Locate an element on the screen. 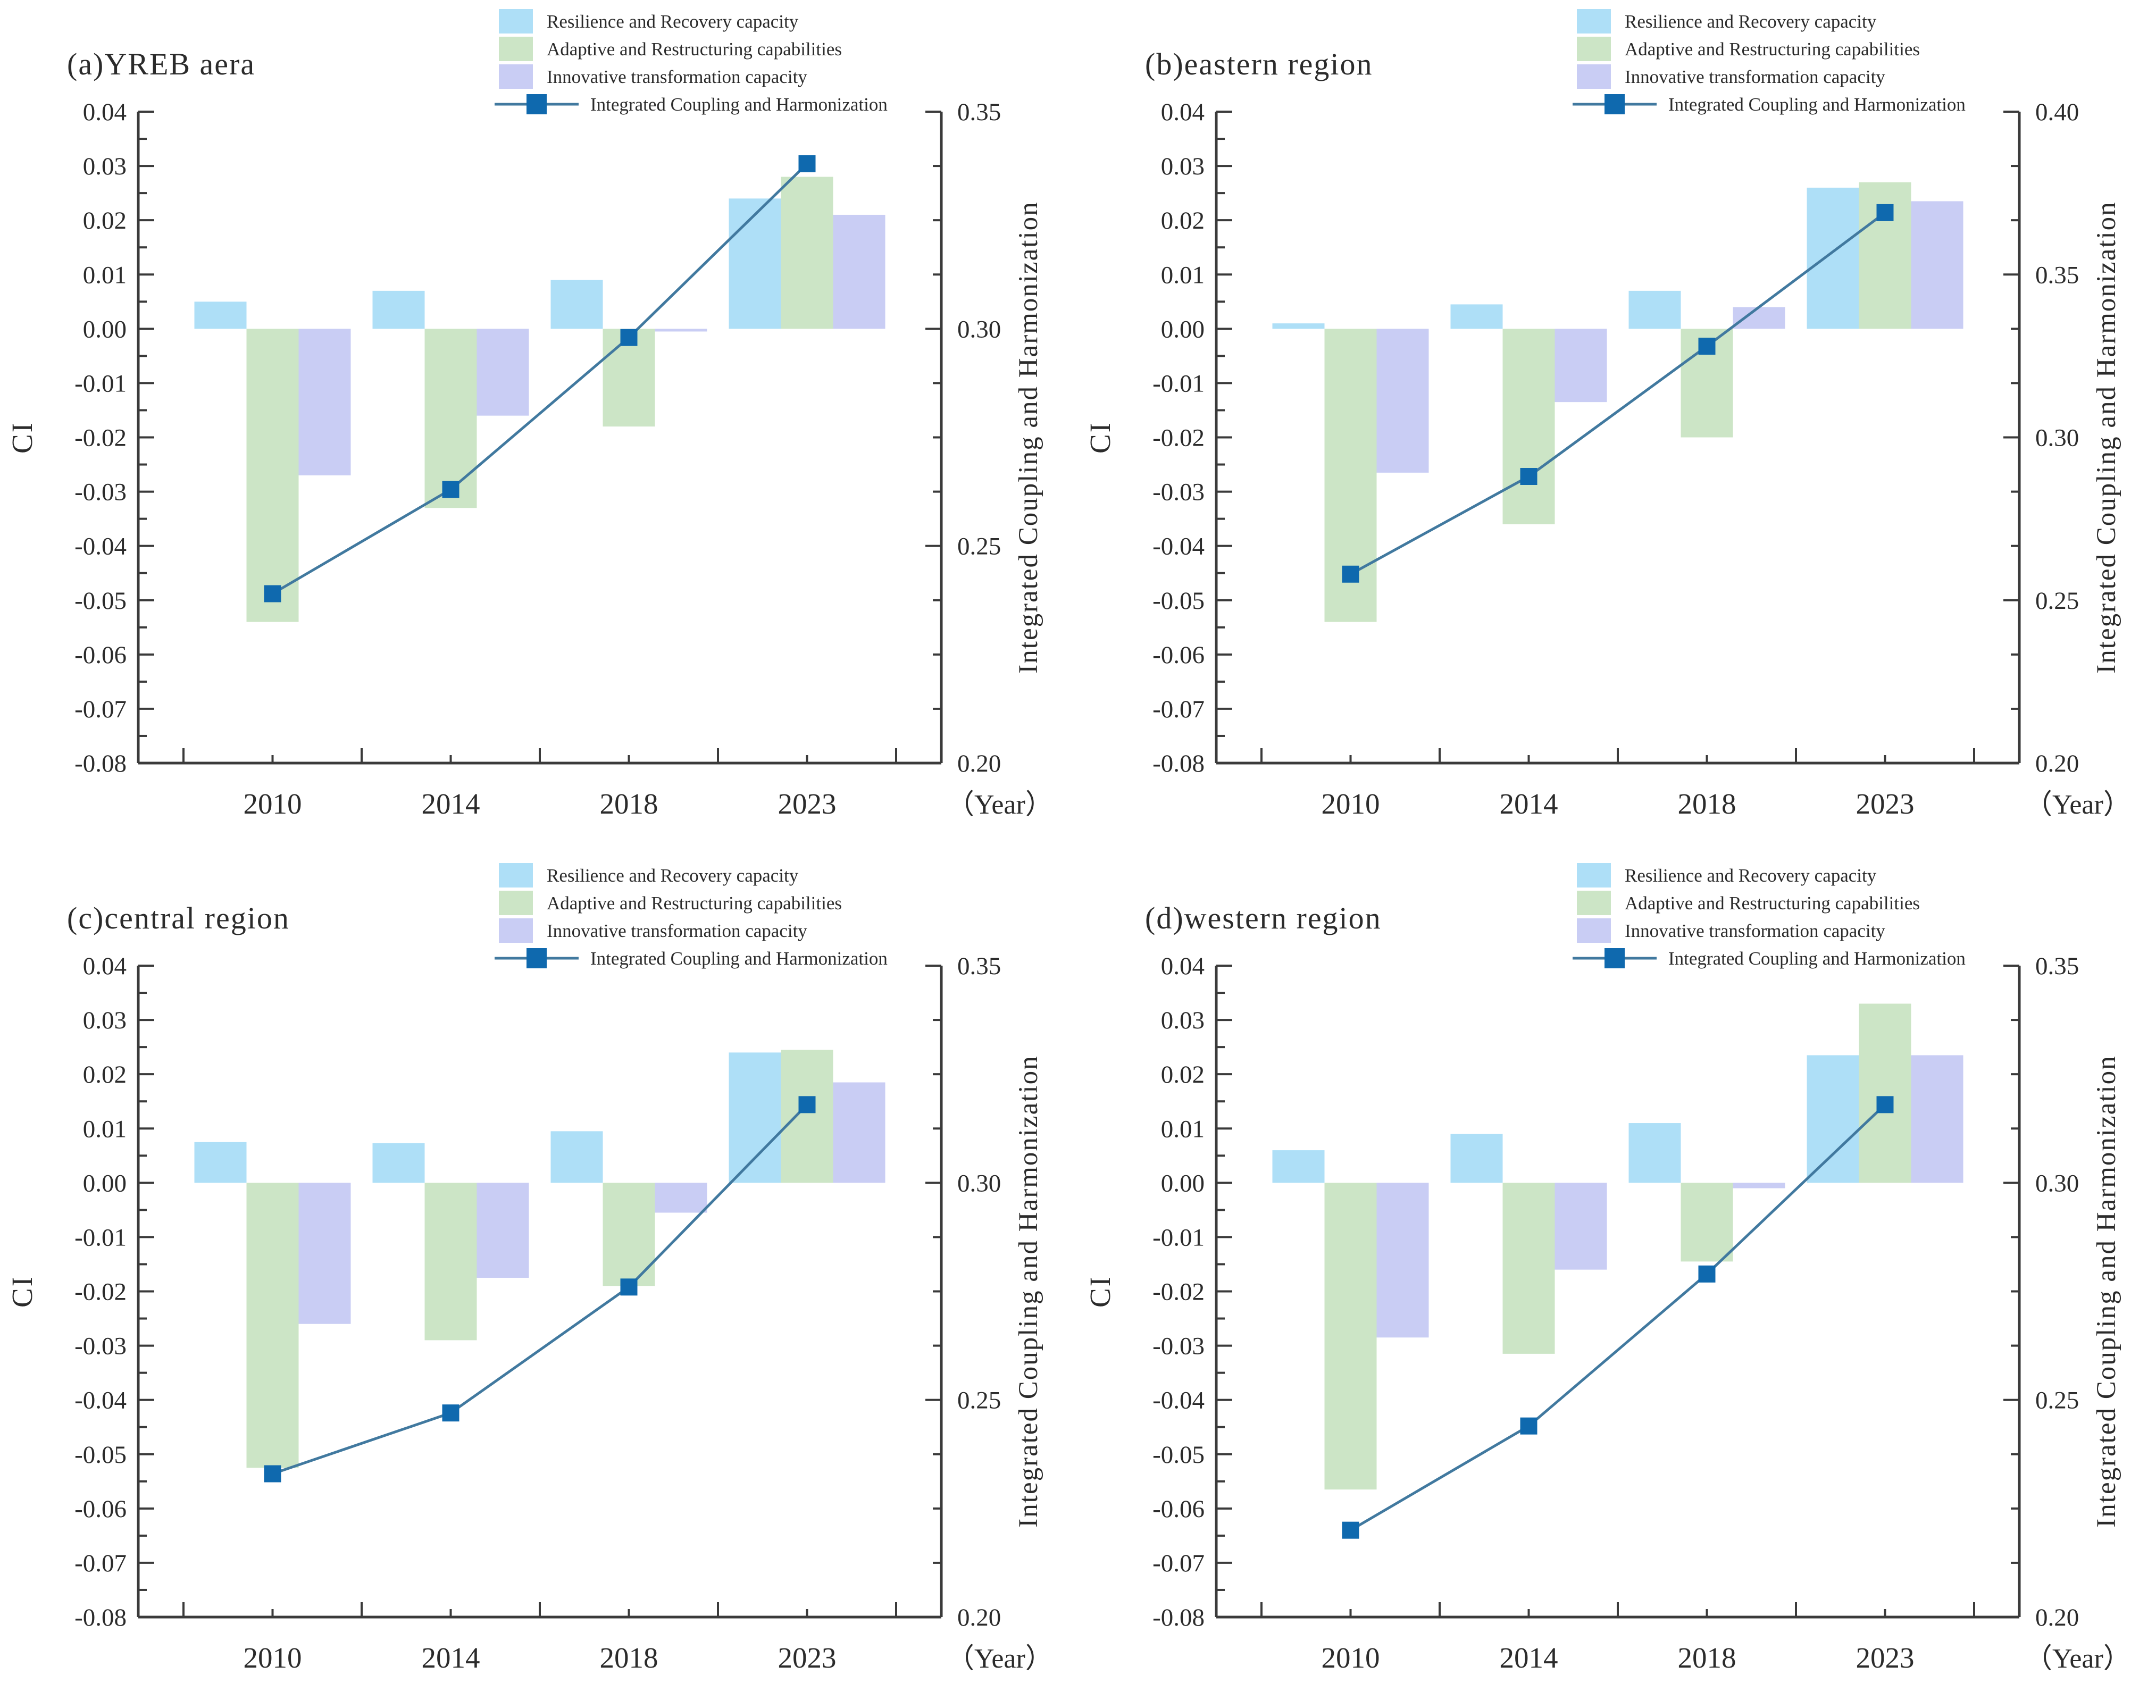 Image resolution: width=2156 pixels, height=1708 pixels. y-left-tick-label: -0.08 is located at coordinates (1178, 1618).